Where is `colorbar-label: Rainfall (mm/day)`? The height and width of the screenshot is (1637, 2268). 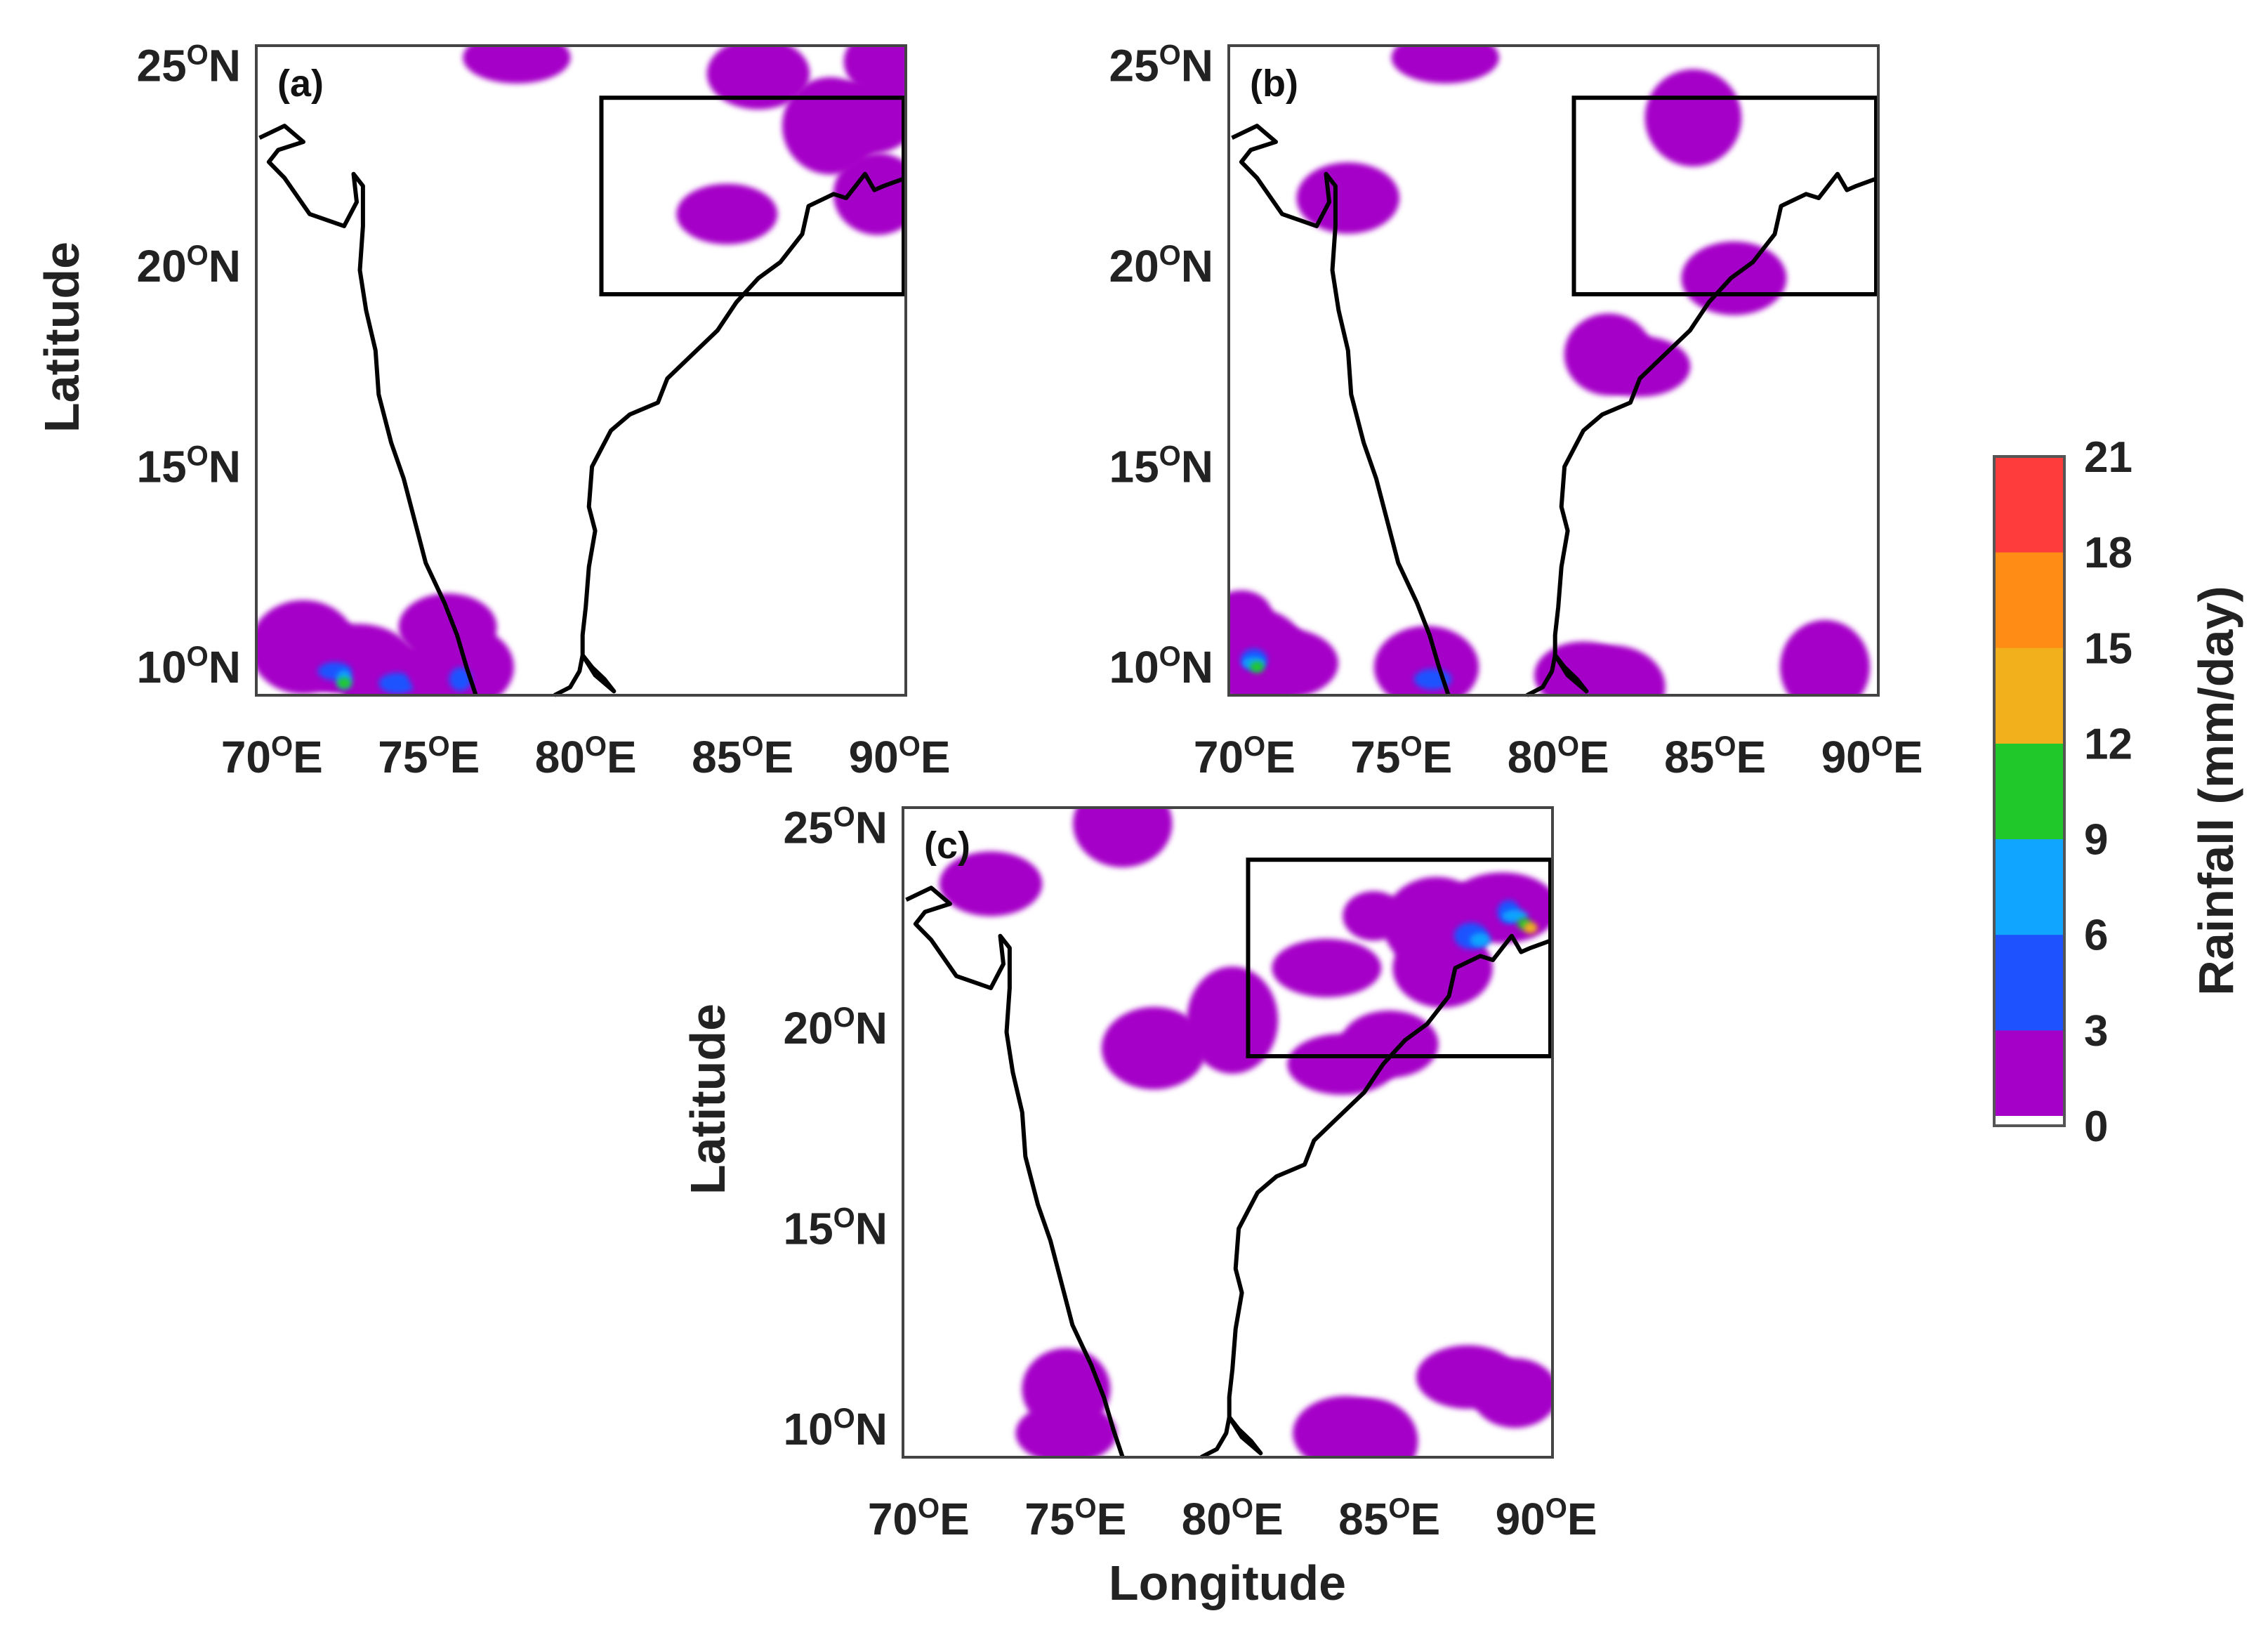
colorbar-label: Rainfall (mm/day) is located at coordinates (2216, 790).